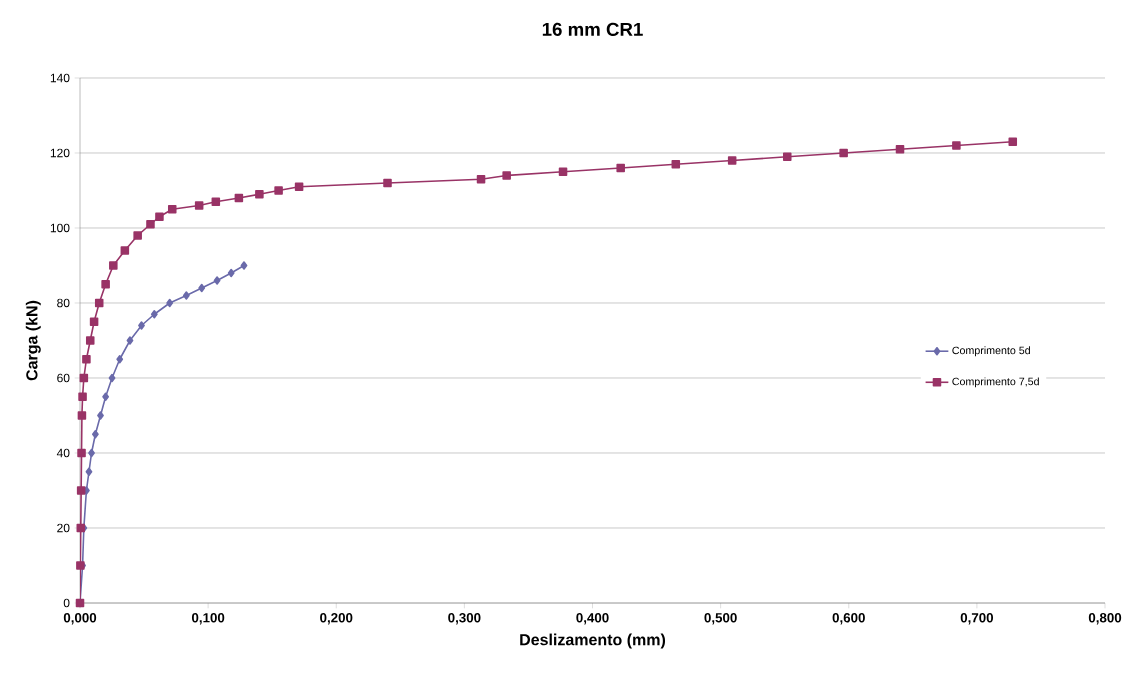 The width and height of the screenshot is (1130, 689). What do you see at coordinates (208, 619) in the screenshot?
I see `x-tick-label: 0,100` at bounding box center [208, 619].